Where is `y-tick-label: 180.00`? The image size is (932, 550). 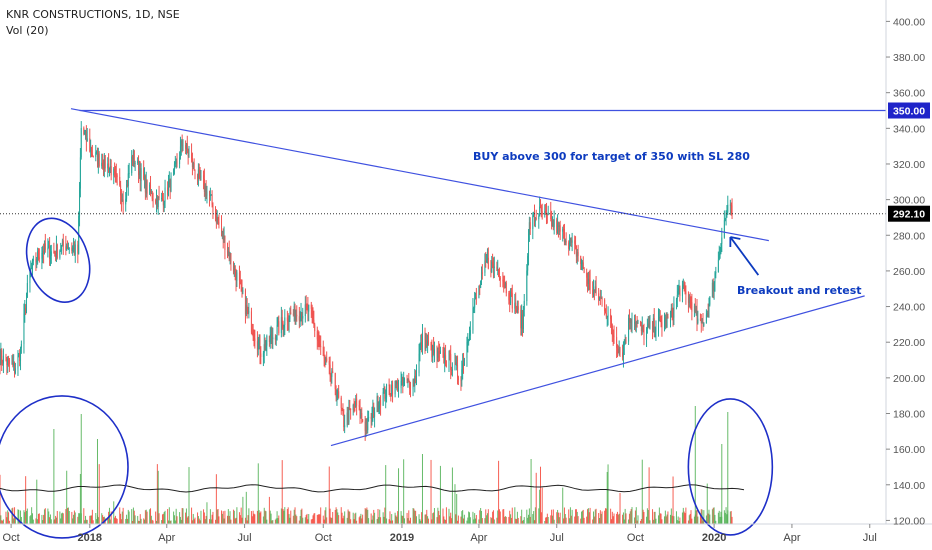 y-tick-label: 180.00 is located at coordinates (909, 414).